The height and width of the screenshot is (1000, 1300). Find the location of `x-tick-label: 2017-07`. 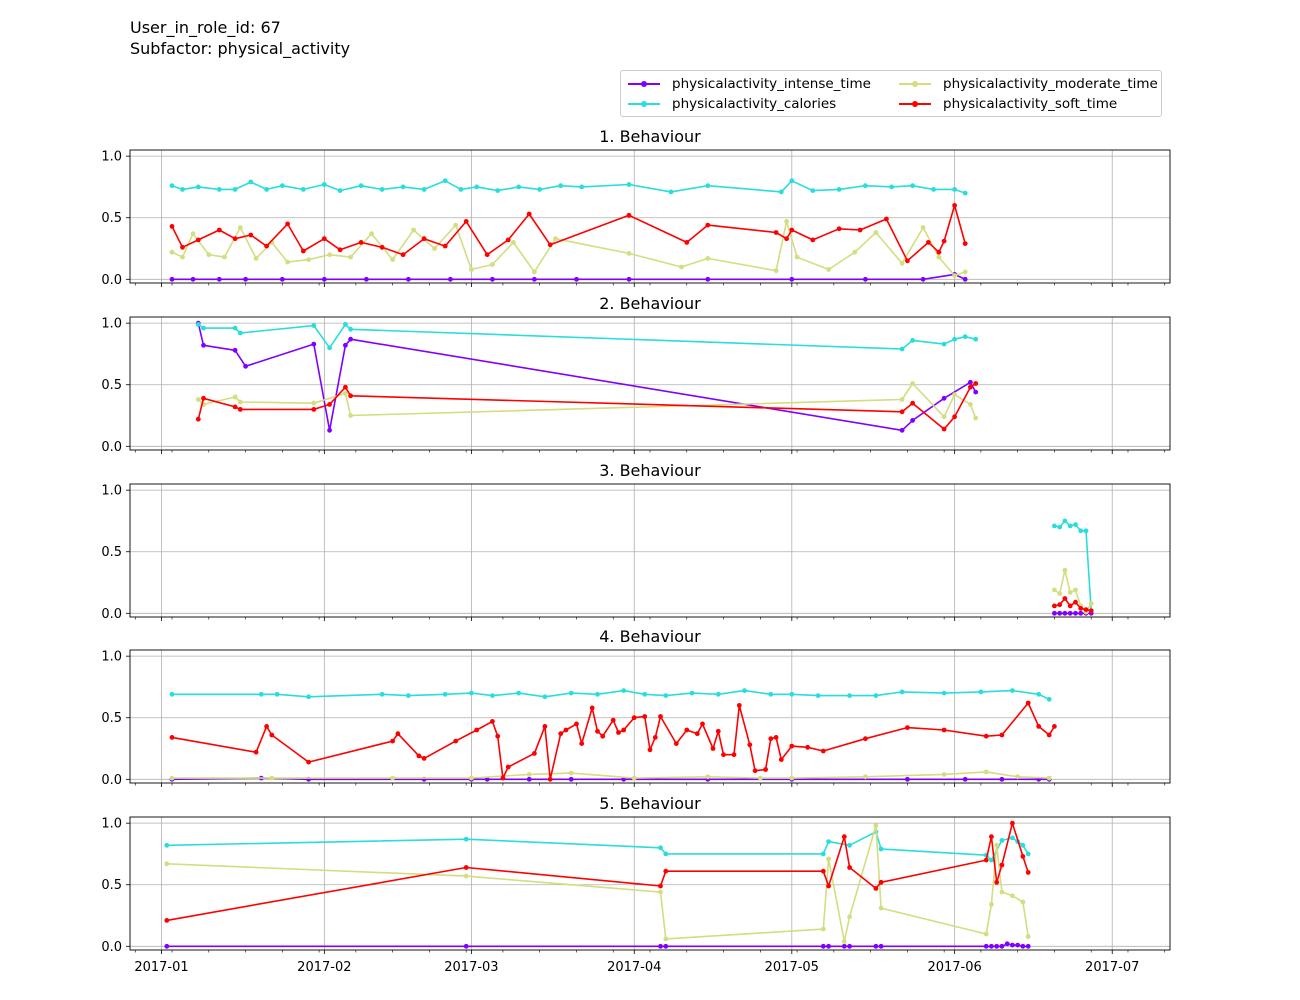

x-tick-label: 2017-07 is located at coordinates (1112, 967).